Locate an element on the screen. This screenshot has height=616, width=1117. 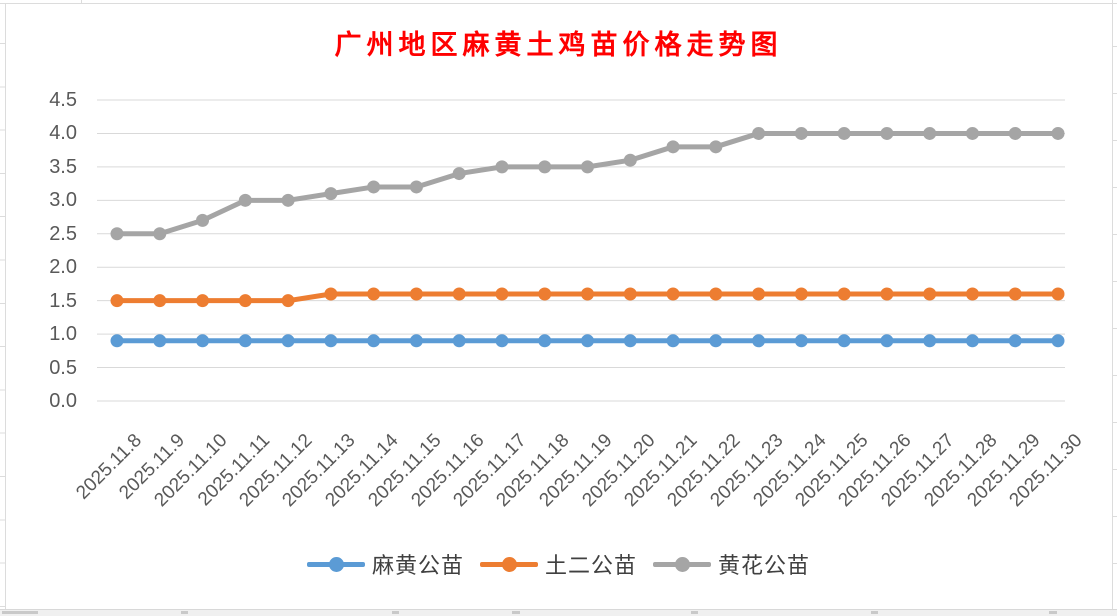
spreadsheet-gridline-top is located at coordinates (558, 3).